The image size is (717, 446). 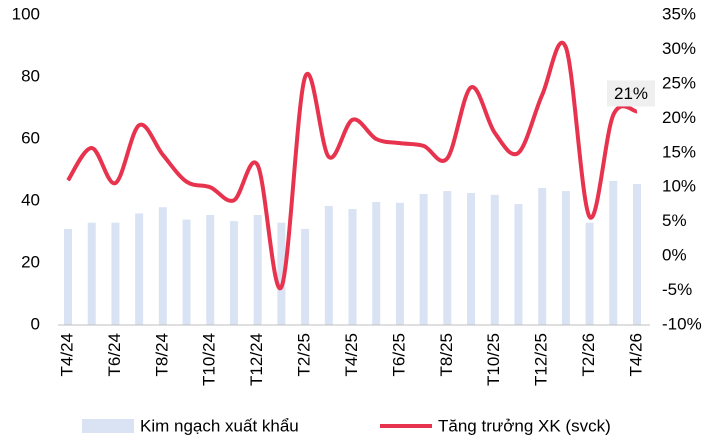 I want to click on x-tick-label: T4/25, so click(x=351, y=354).